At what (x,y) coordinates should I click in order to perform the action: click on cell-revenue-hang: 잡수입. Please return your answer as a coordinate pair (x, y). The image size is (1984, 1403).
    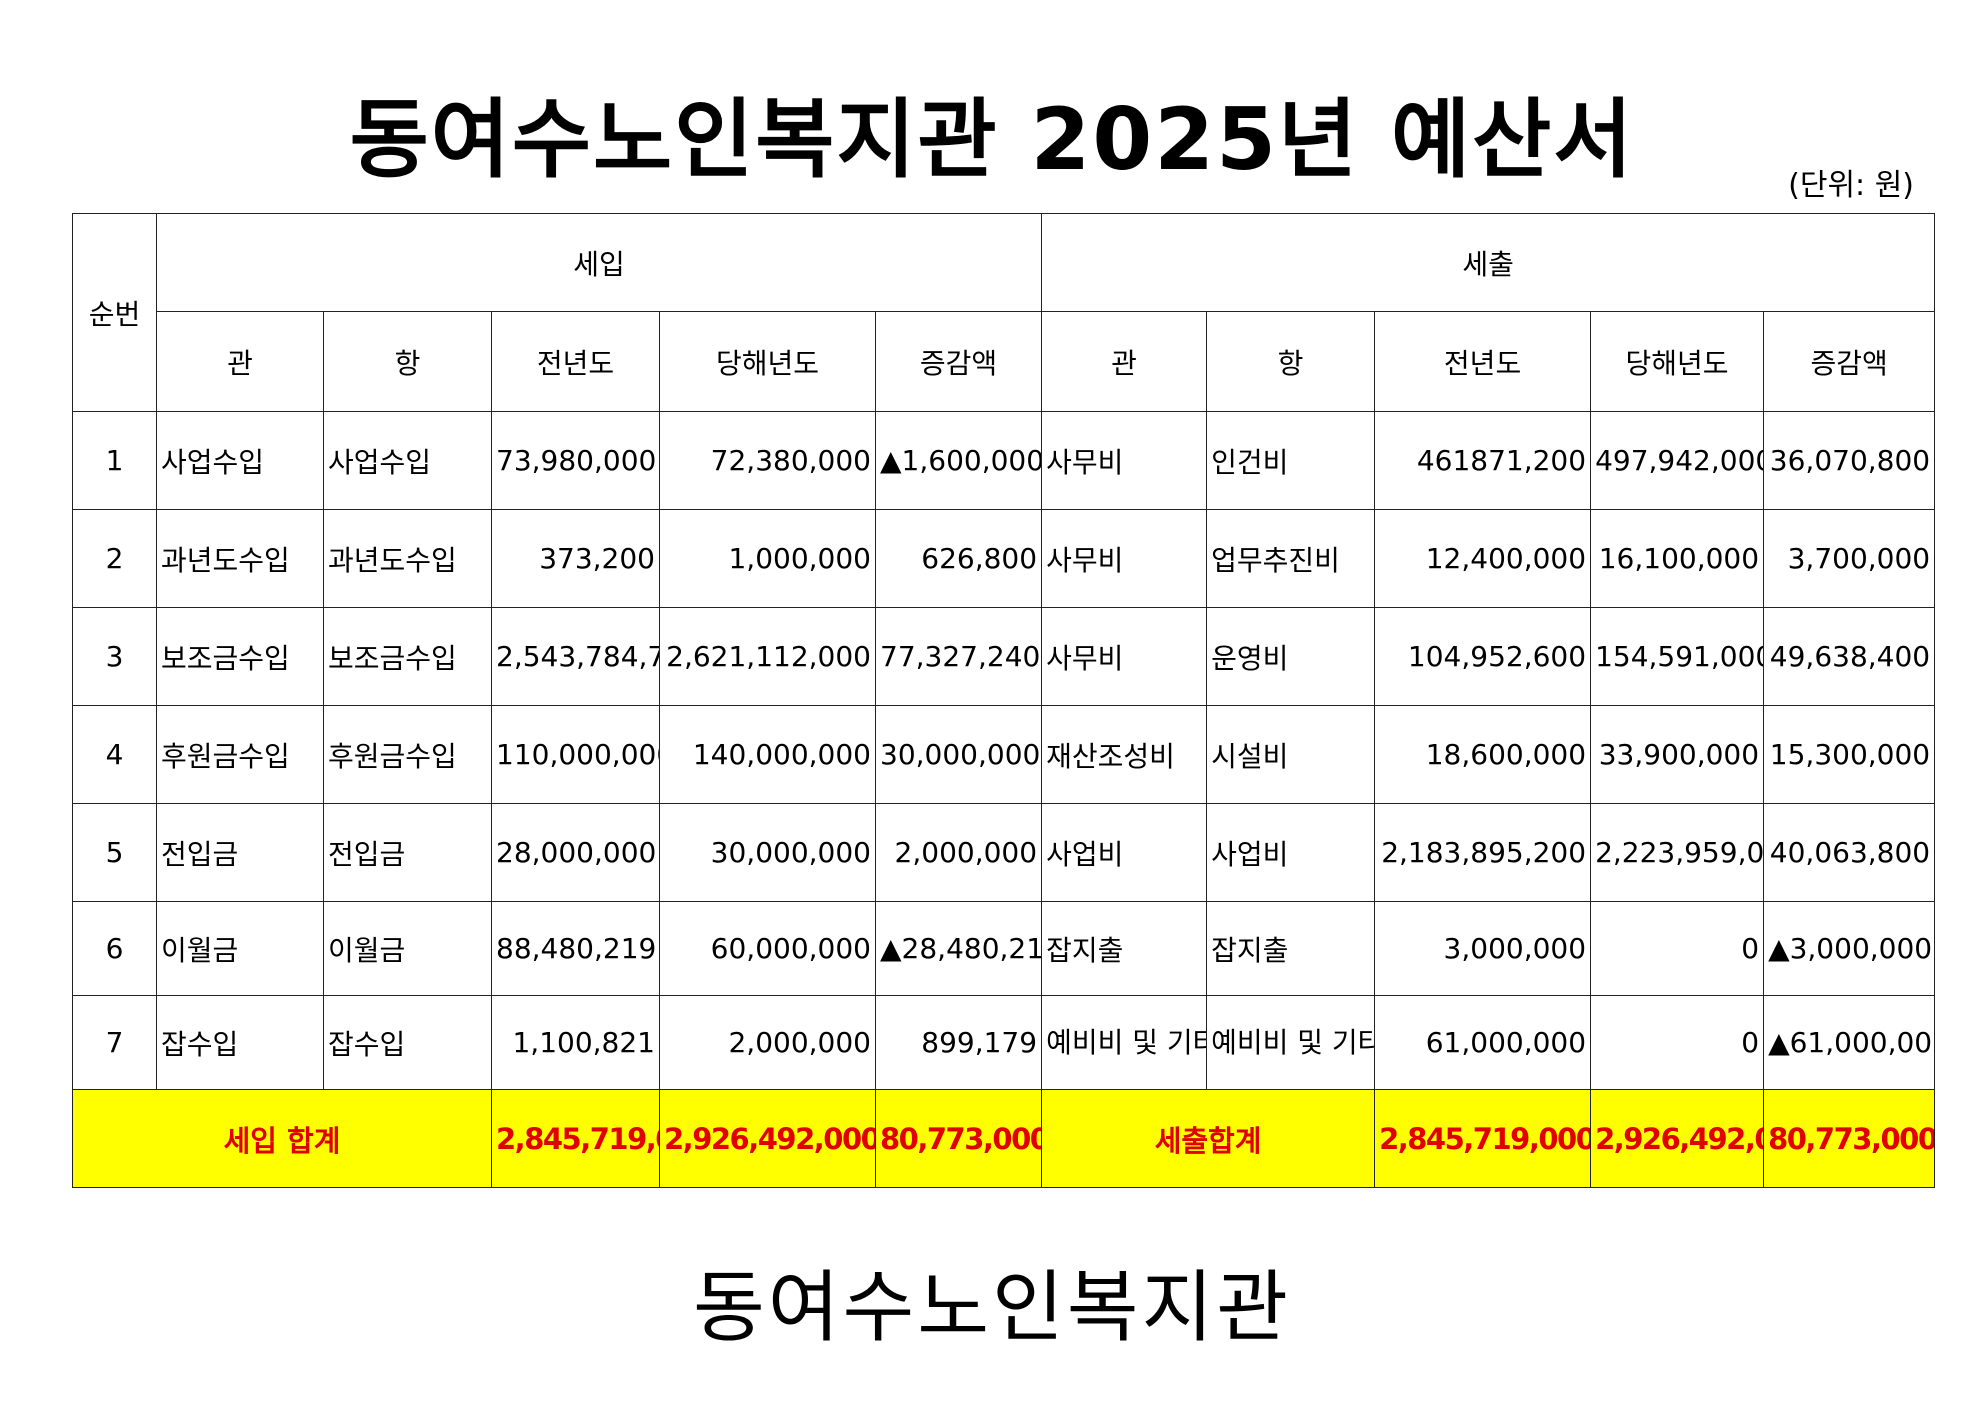
    Looking at the image, I should click on (407, 1042).